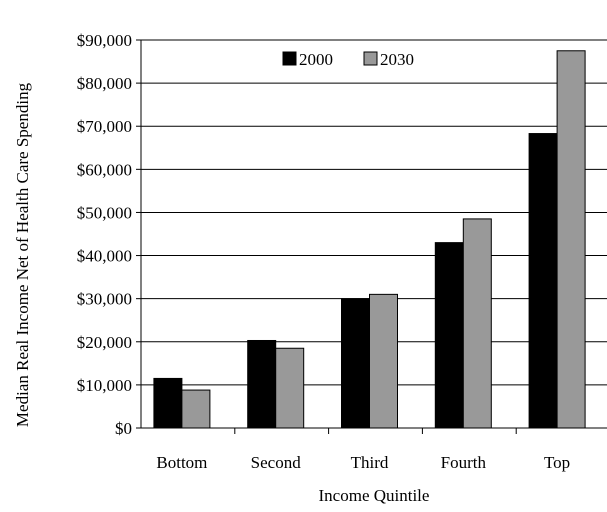 The image size is (607, 512). I want to click on bar-2000-bottom, so click(168, 403).